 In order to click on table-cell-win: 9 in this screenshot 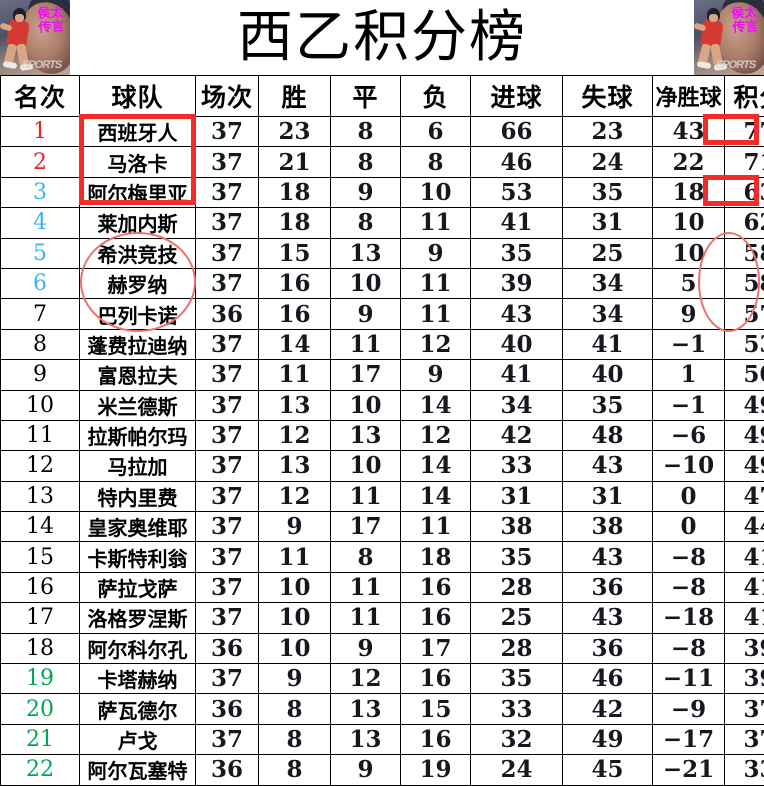, I will do `click(295, 679)`.